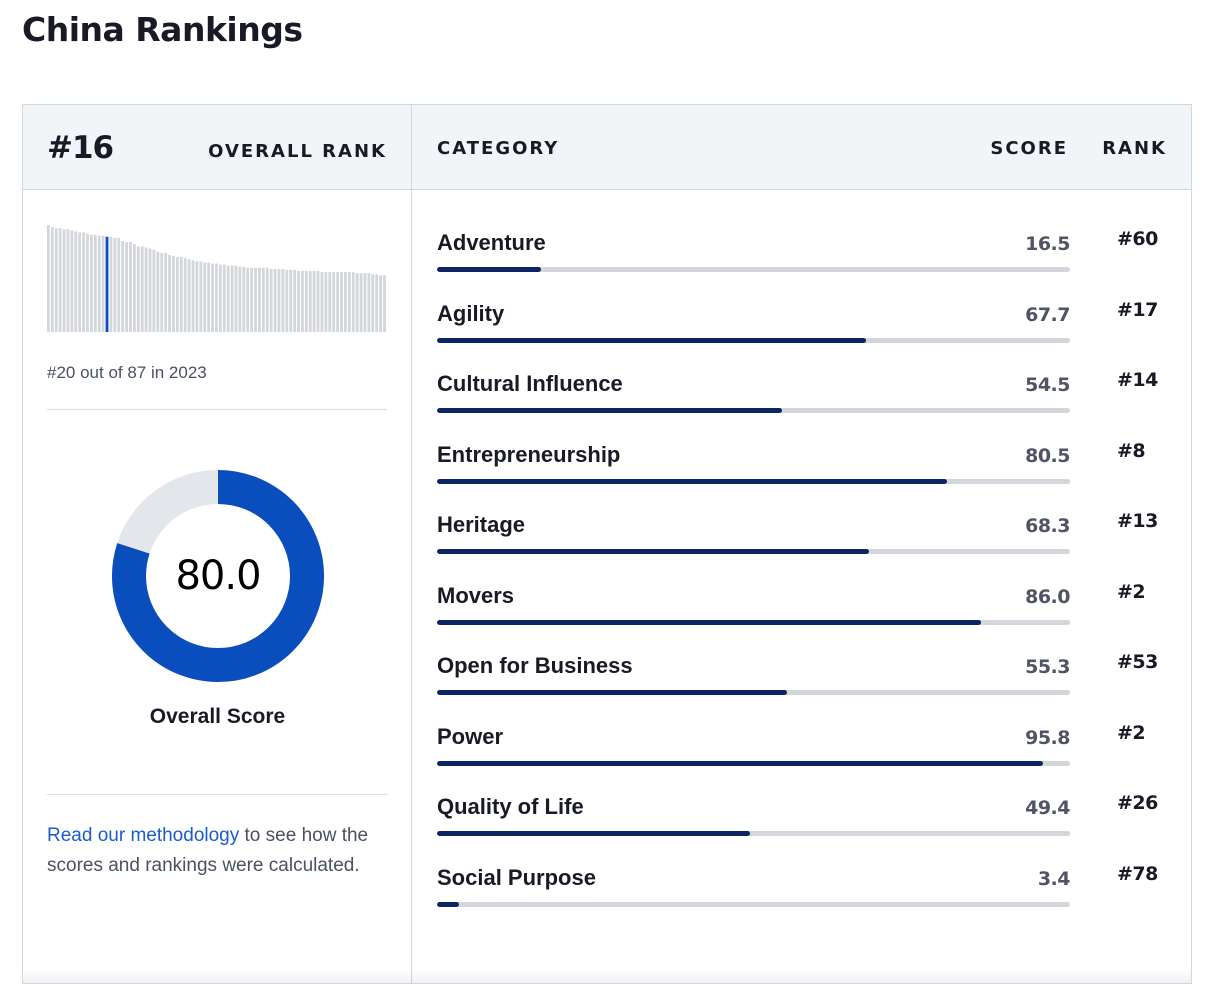 Image resolution: width=1208 pixels, height=984 pixels. I want to click on category-name: Heritage, so click(481, 524).